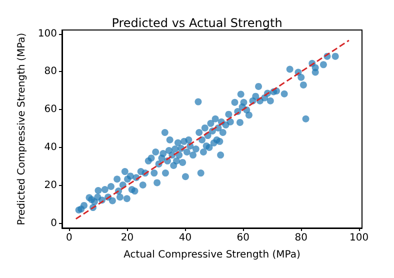 This screenshot has height=278, width=394. I want to click on chart-title: Predicted vs Actual Strength, so click(197, 23).